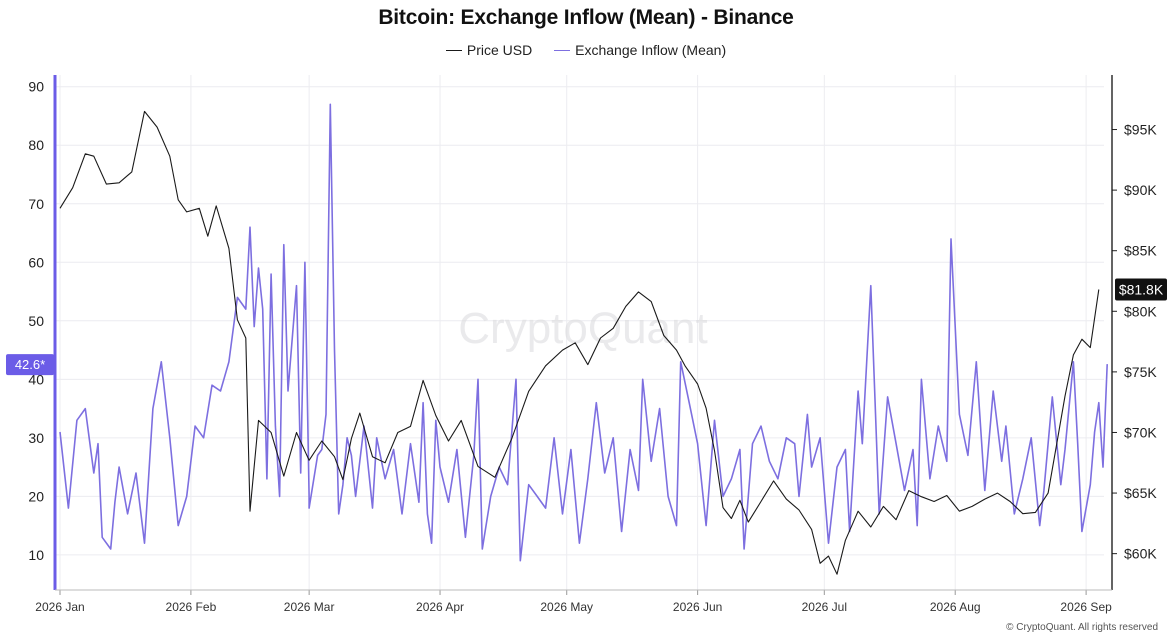  I want to click on inflow-last-value-label: 42.6*, so click(30, 364).